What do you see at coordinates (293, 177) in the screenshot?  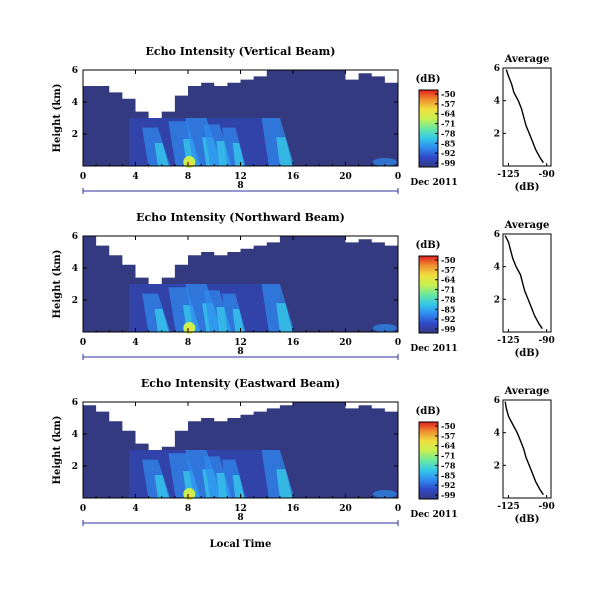 I see `x-tick-label: 16` at bounding box center [293, 177].